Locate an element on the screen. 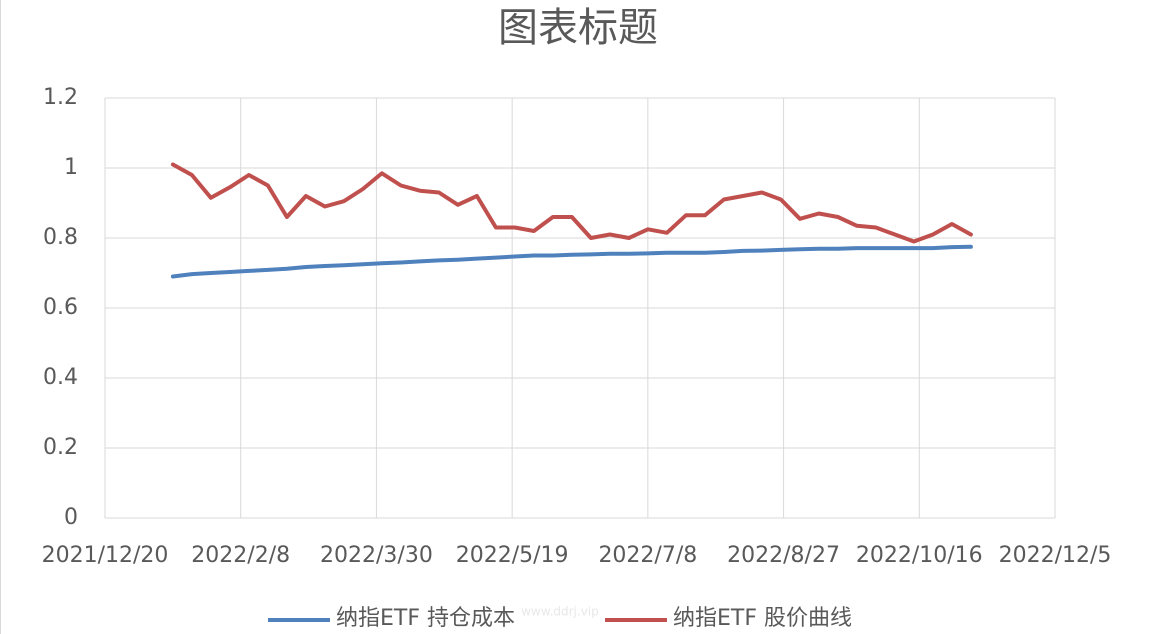 This screenshot has height=634, width=1150. legend-label: 纳指ETF 持仓成本 is located at coordinates (425, 618).